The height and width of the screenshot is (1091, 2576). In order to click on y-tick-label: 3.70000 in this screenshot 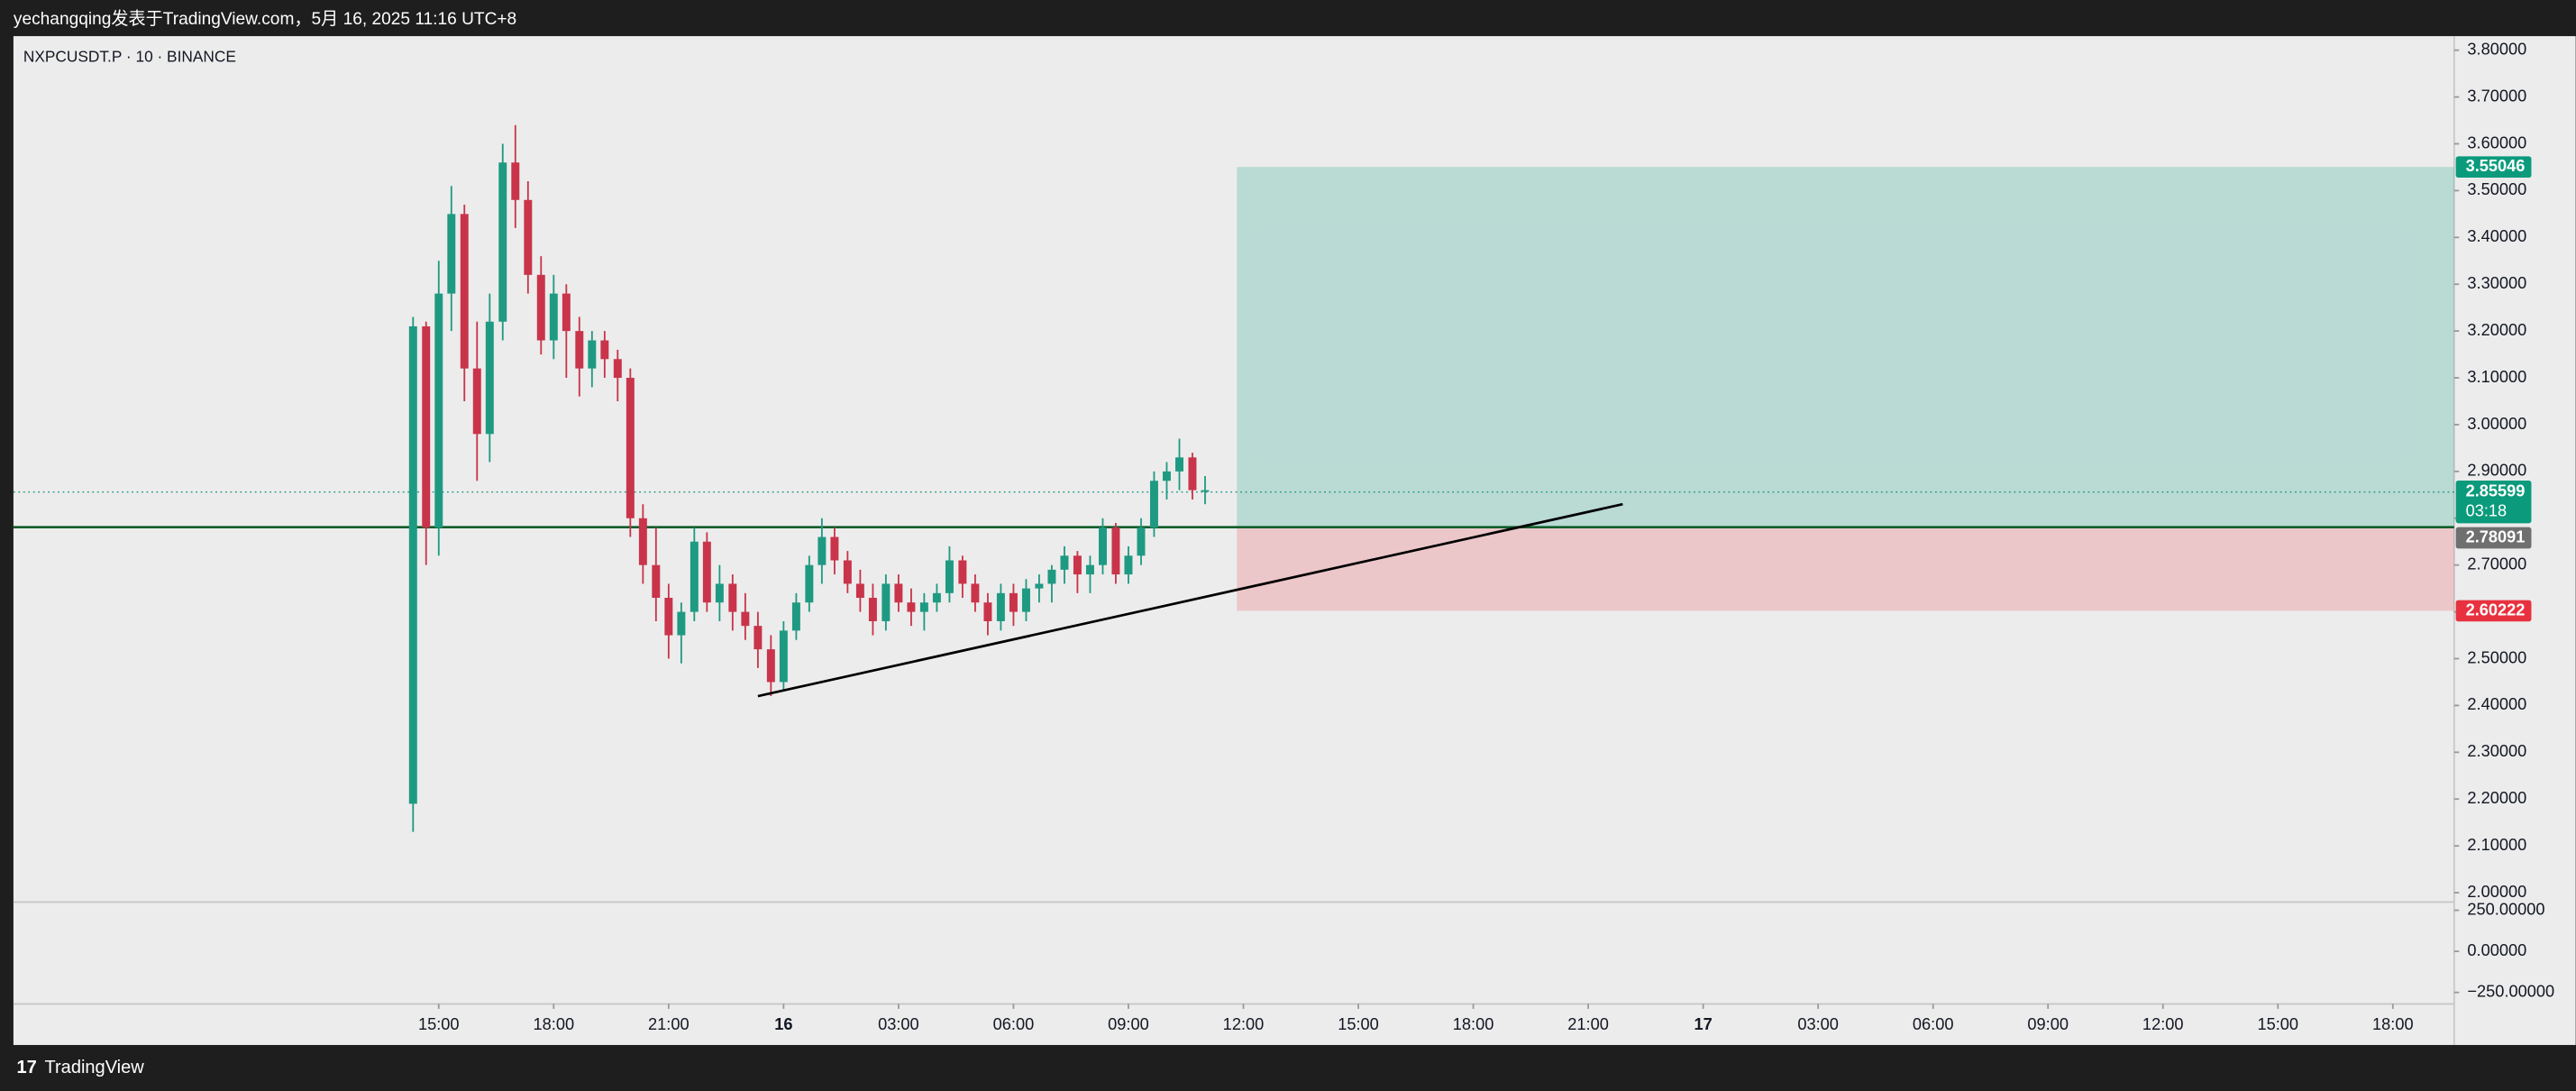, I will do `click(2496, 96)`.